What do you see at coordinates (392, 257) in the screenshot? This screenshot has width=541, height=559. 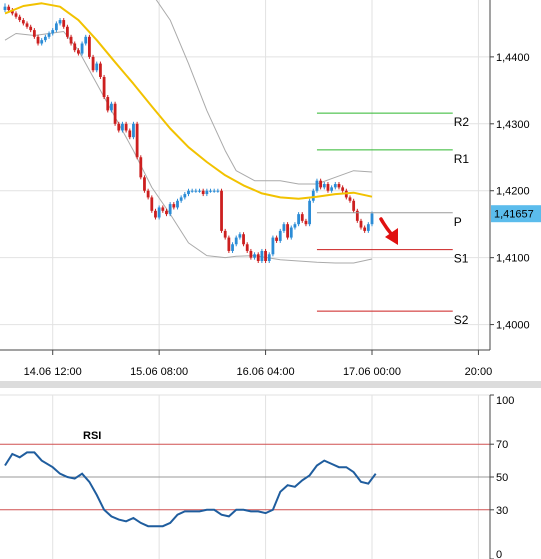 I see `pivot-level-s1: S1` at bounding box center [392, 257].